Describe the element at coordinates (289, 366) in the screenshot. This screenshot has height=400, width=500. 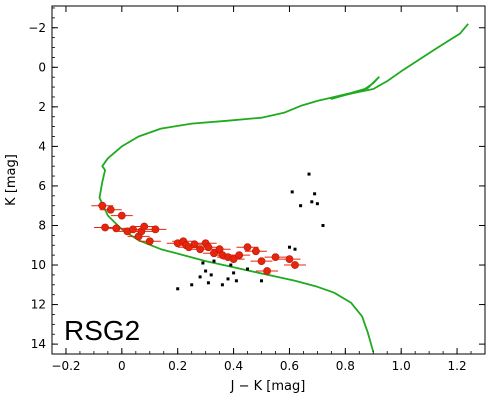
I see `x-tick-label: 0.6` at that location.